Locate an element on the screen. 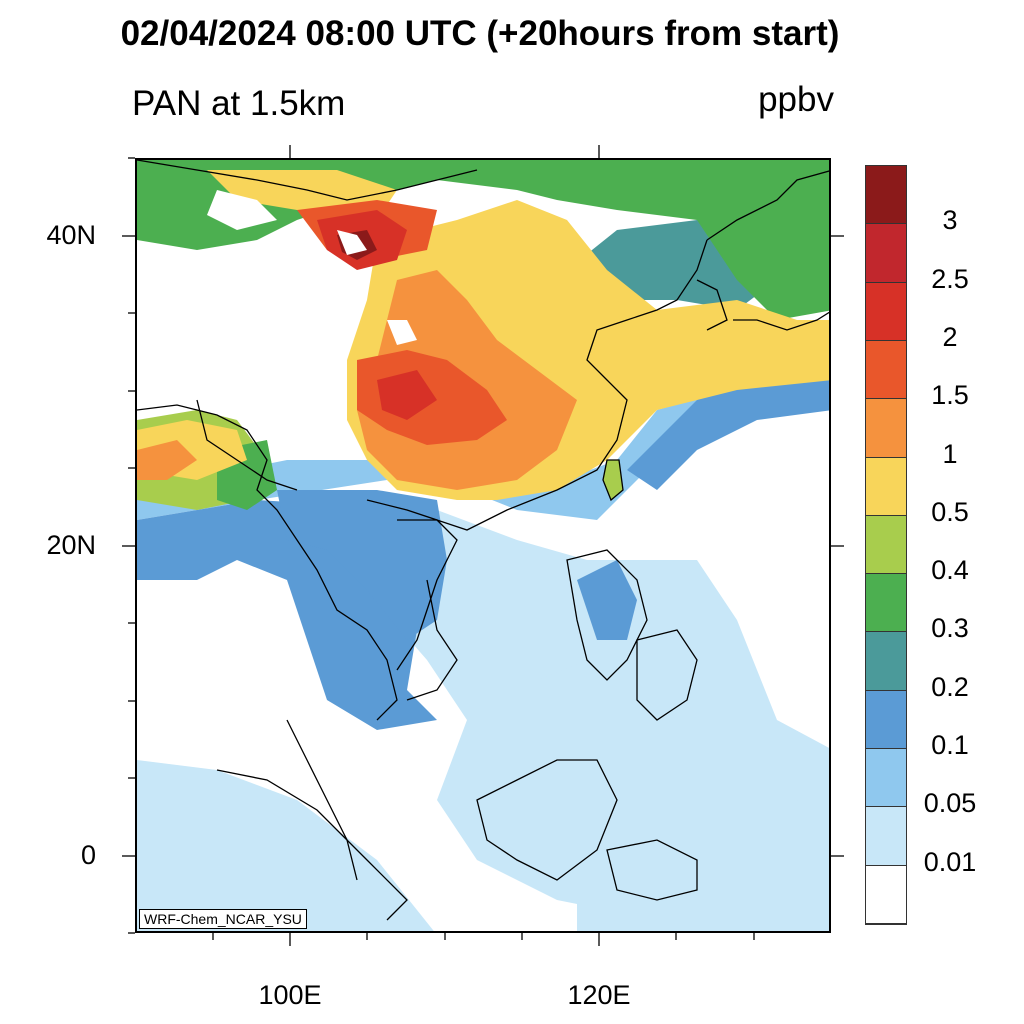 This screenshot has height=1024, width=1024. units-label: ppbv is located at coordinates (796, 99).